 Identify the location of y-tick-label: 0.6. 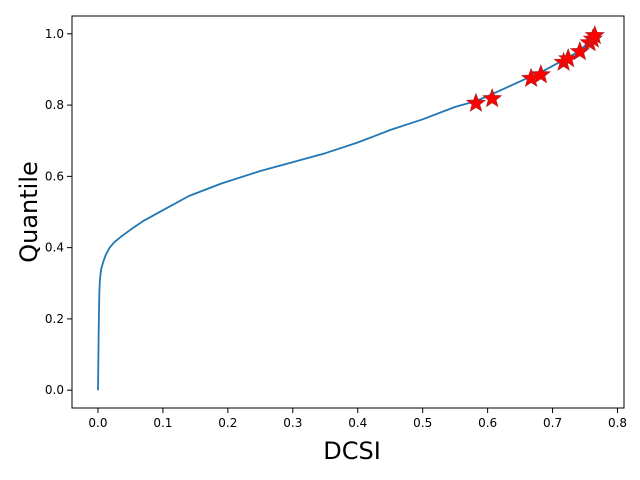
(54, 176).